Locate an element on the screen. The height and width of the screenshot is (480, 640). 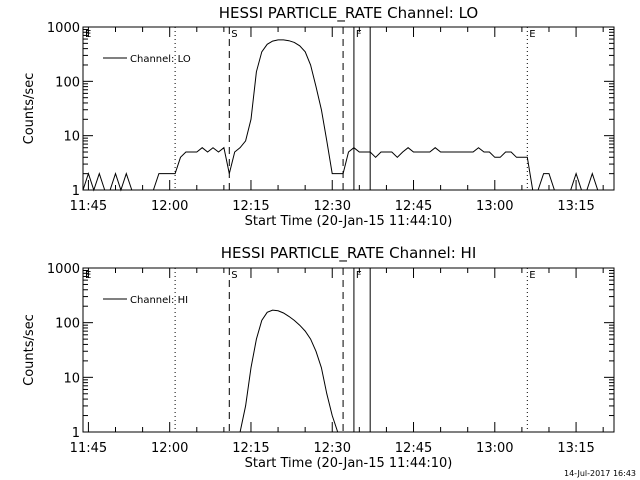
legend-entry: Channel: LO is located at coordinates (160, 59).